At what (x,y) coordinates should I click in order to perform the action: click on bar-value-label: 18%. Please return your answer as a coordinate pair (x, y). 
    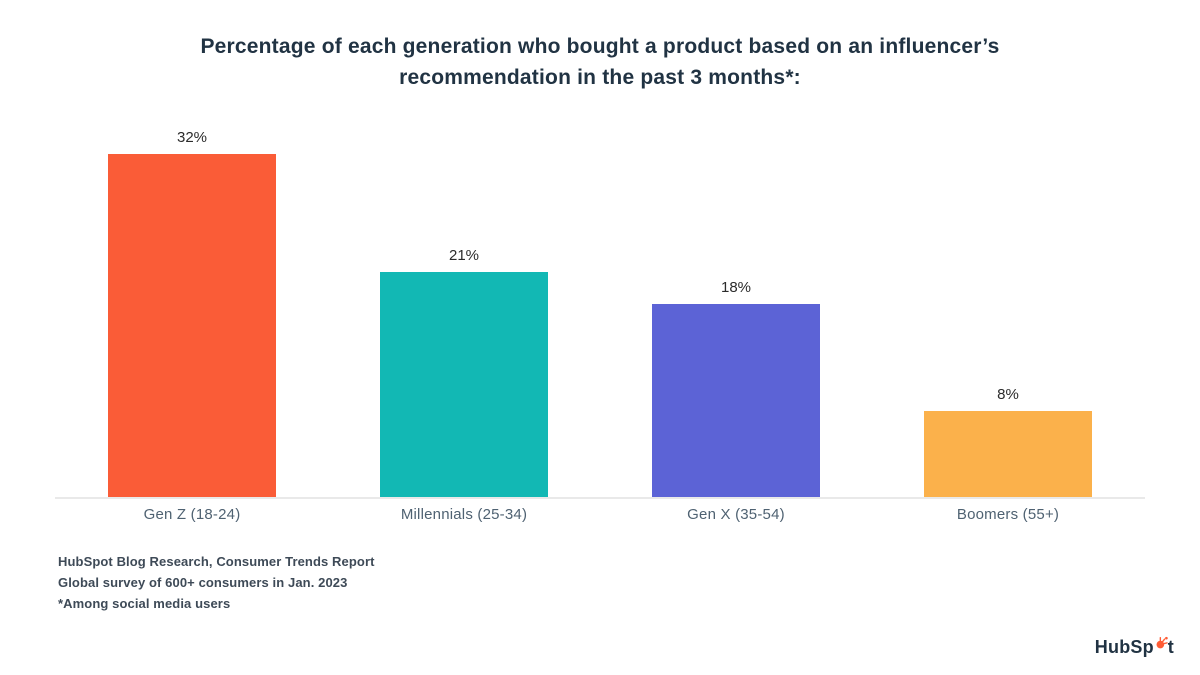
    Looking at the image, I should click on (736, 287).